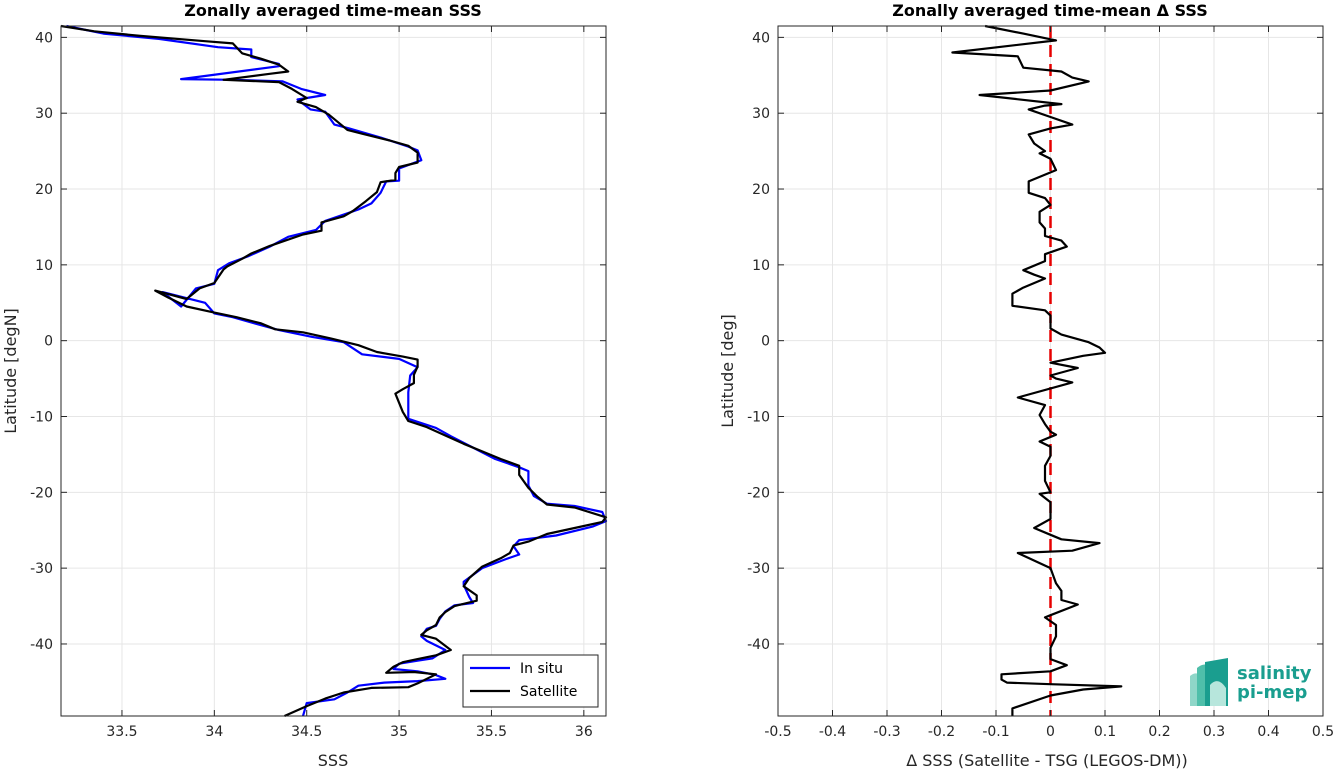  Describe the element at coordinates (761, 114) in the screenshot. I see `right-y-tick-label: 30` at that location.